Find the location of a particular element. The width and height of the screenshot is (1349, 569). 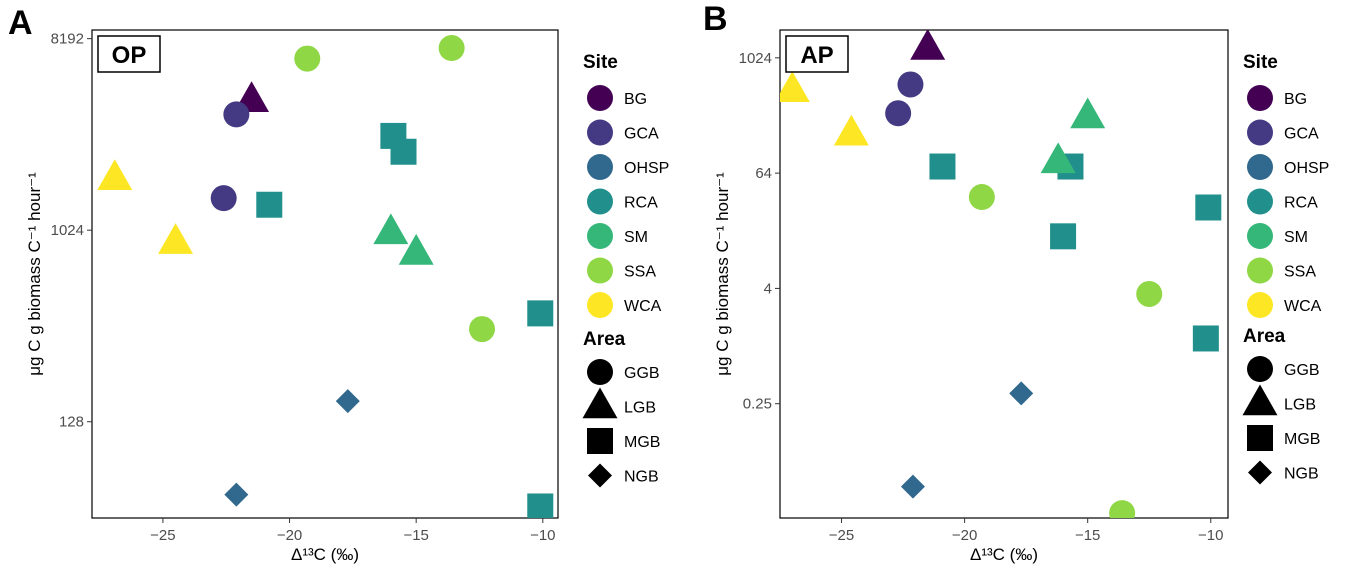

y-tick-label: 8192 is located at coordinates (67, 39).